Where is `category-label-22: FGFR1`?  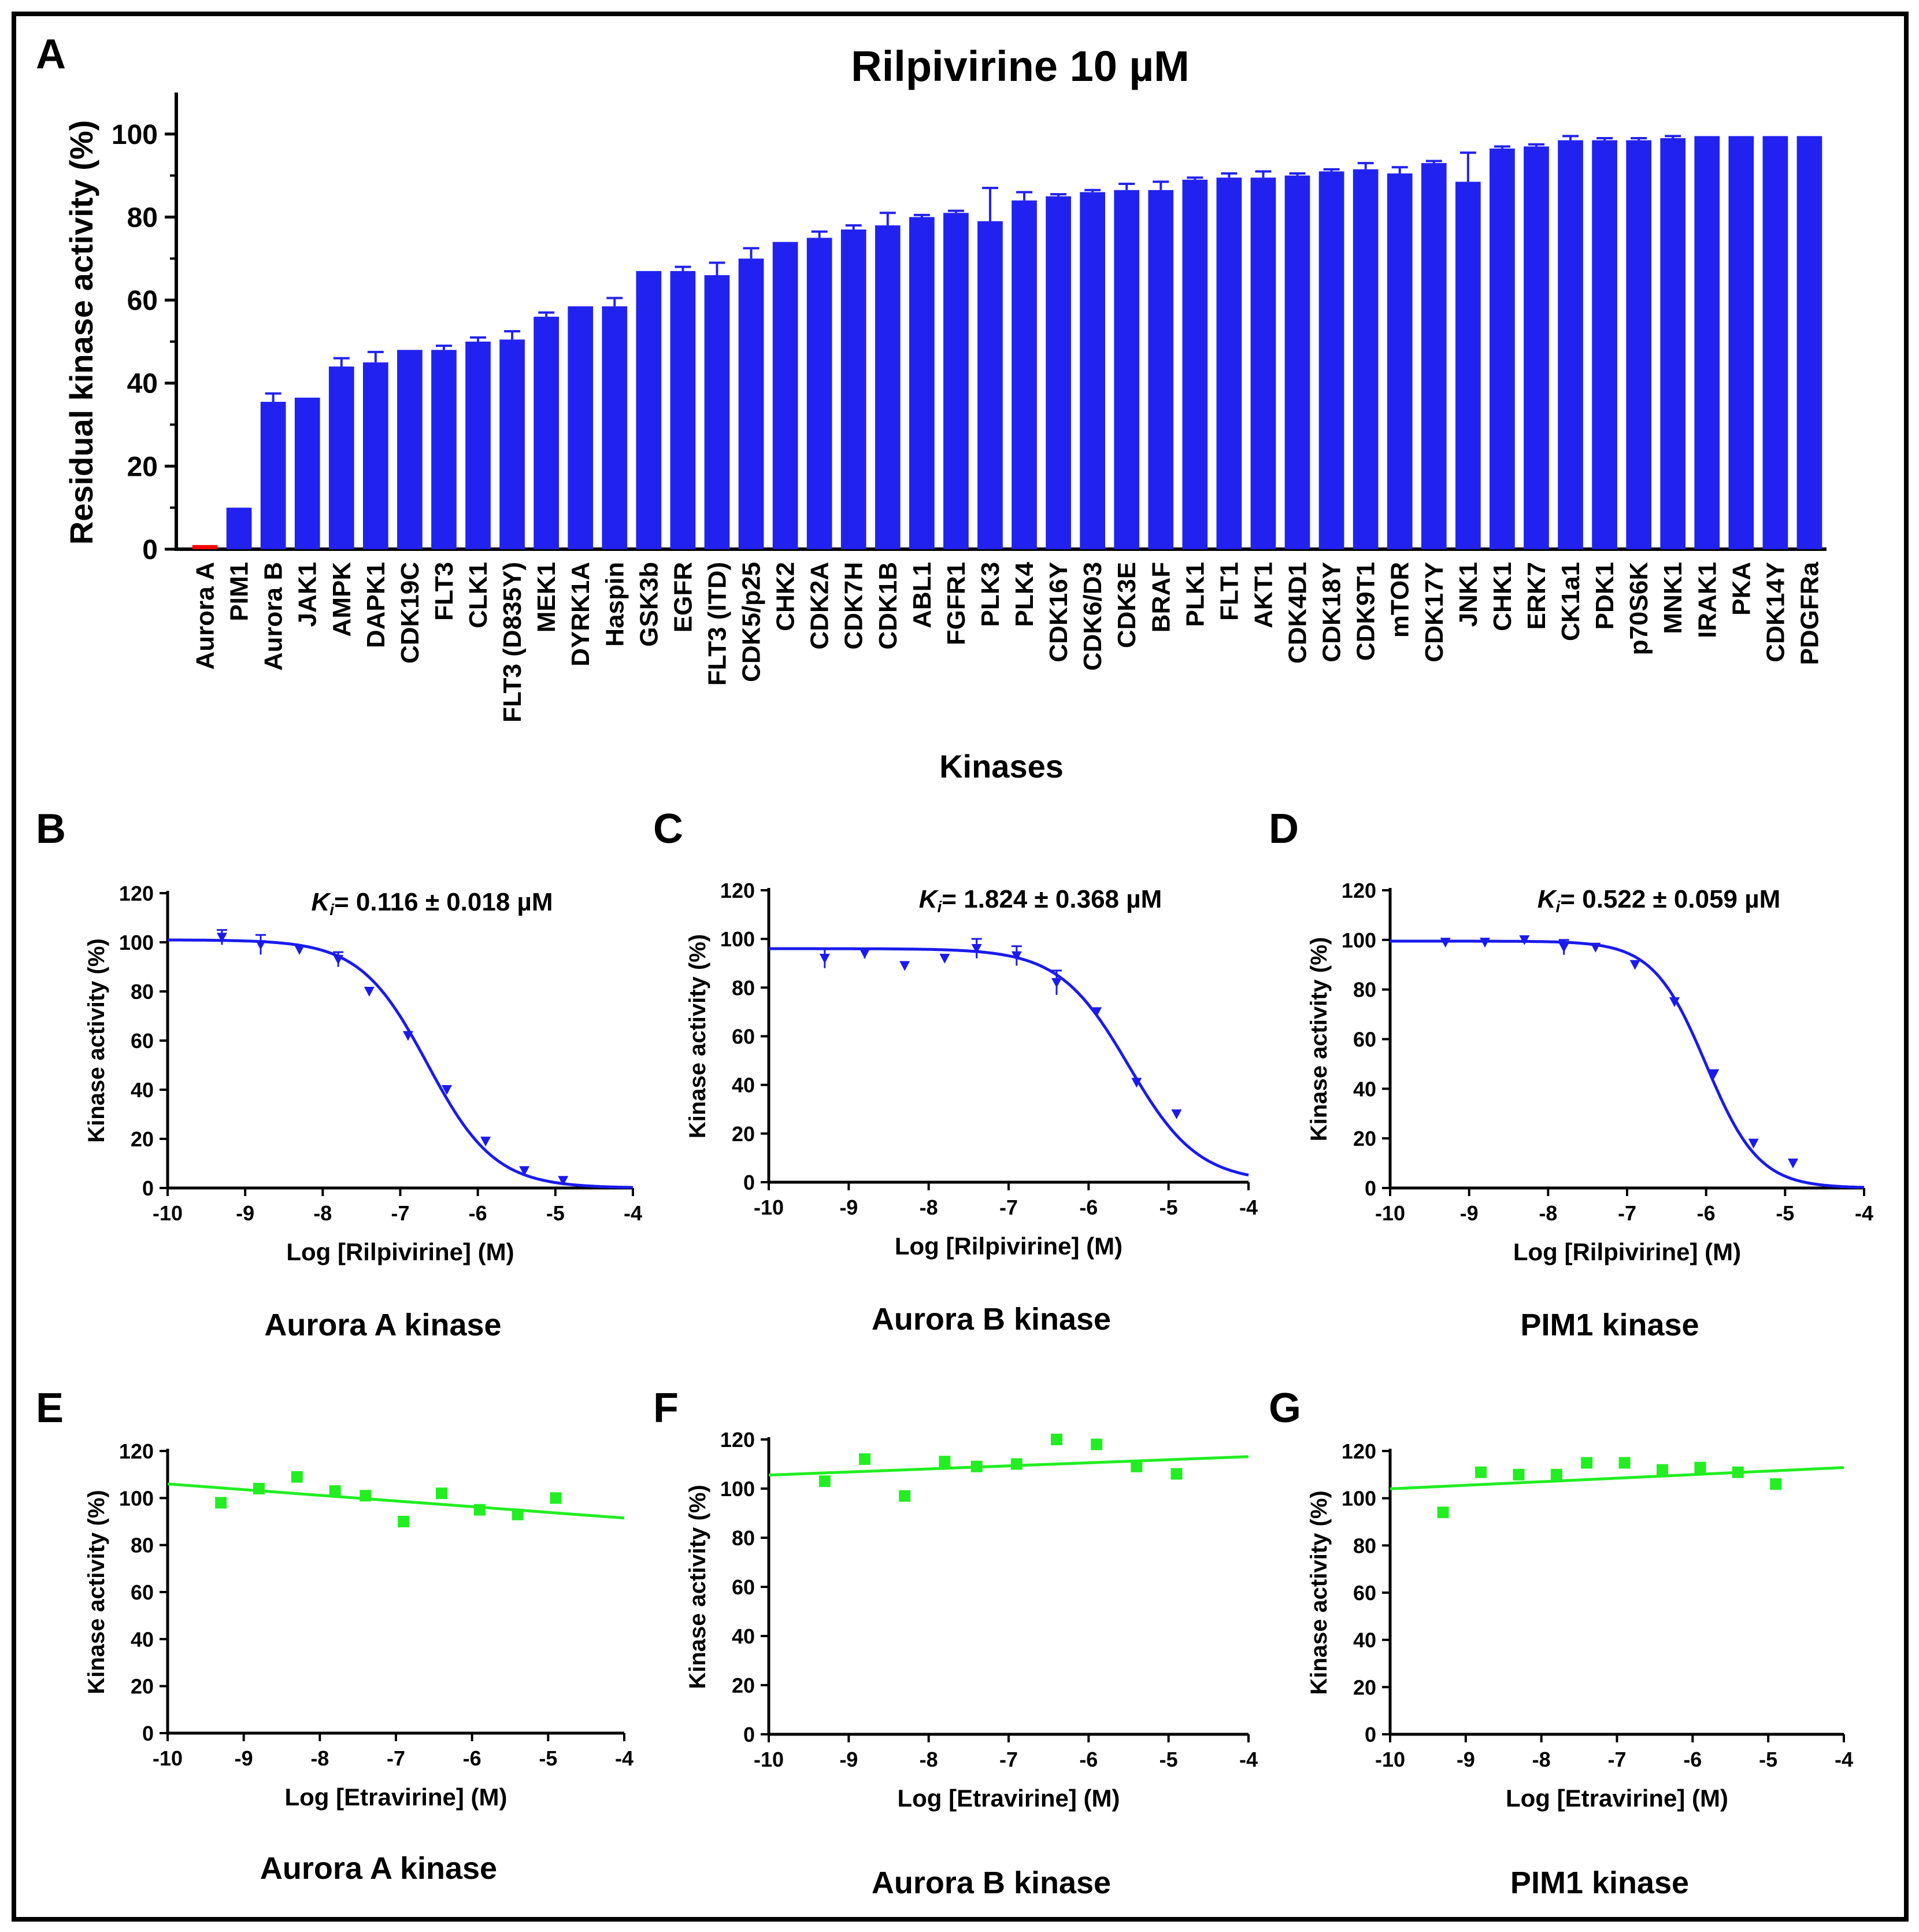
category-label-22: FGFR1 is located at coordinates (956, 603).